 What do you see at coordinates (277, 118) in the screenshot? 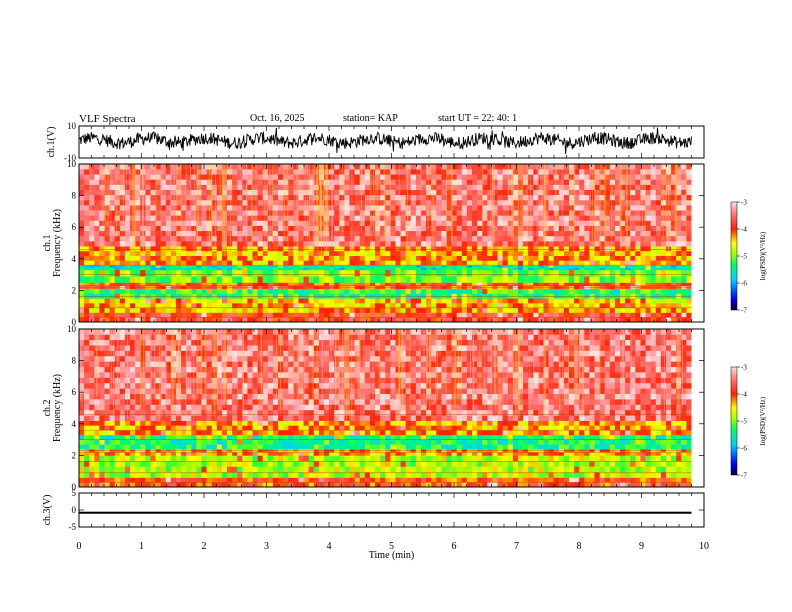
I see `date-label: Oct. 16, 2025` at bounding box center [277, 118].